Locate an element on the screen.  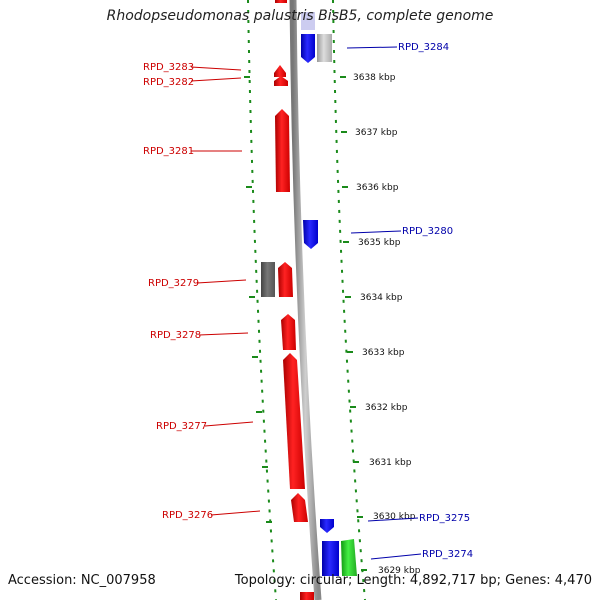
tick-label: 3630 kbp is located at coordinates (394, 517).